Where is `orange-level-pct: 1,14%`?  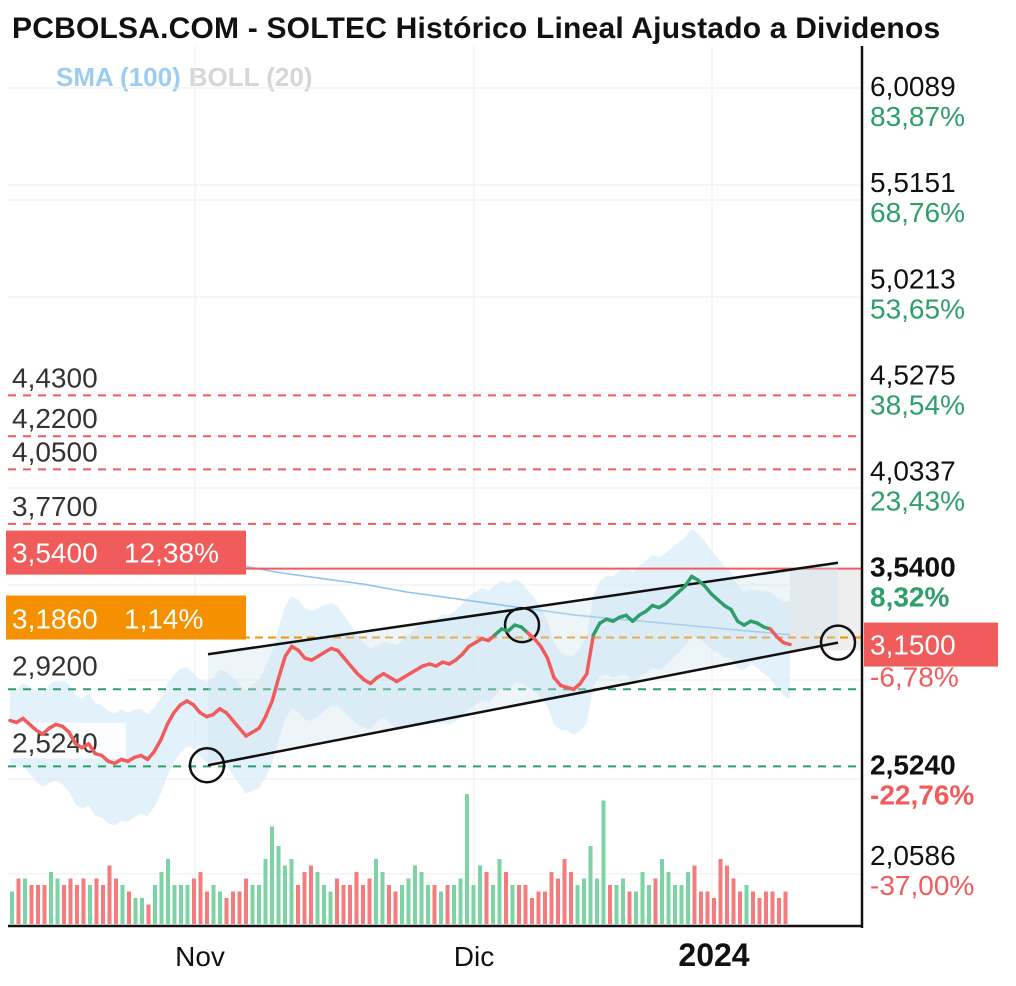 orange-level-pct: 1,14% is located at coordinates (163, 619).